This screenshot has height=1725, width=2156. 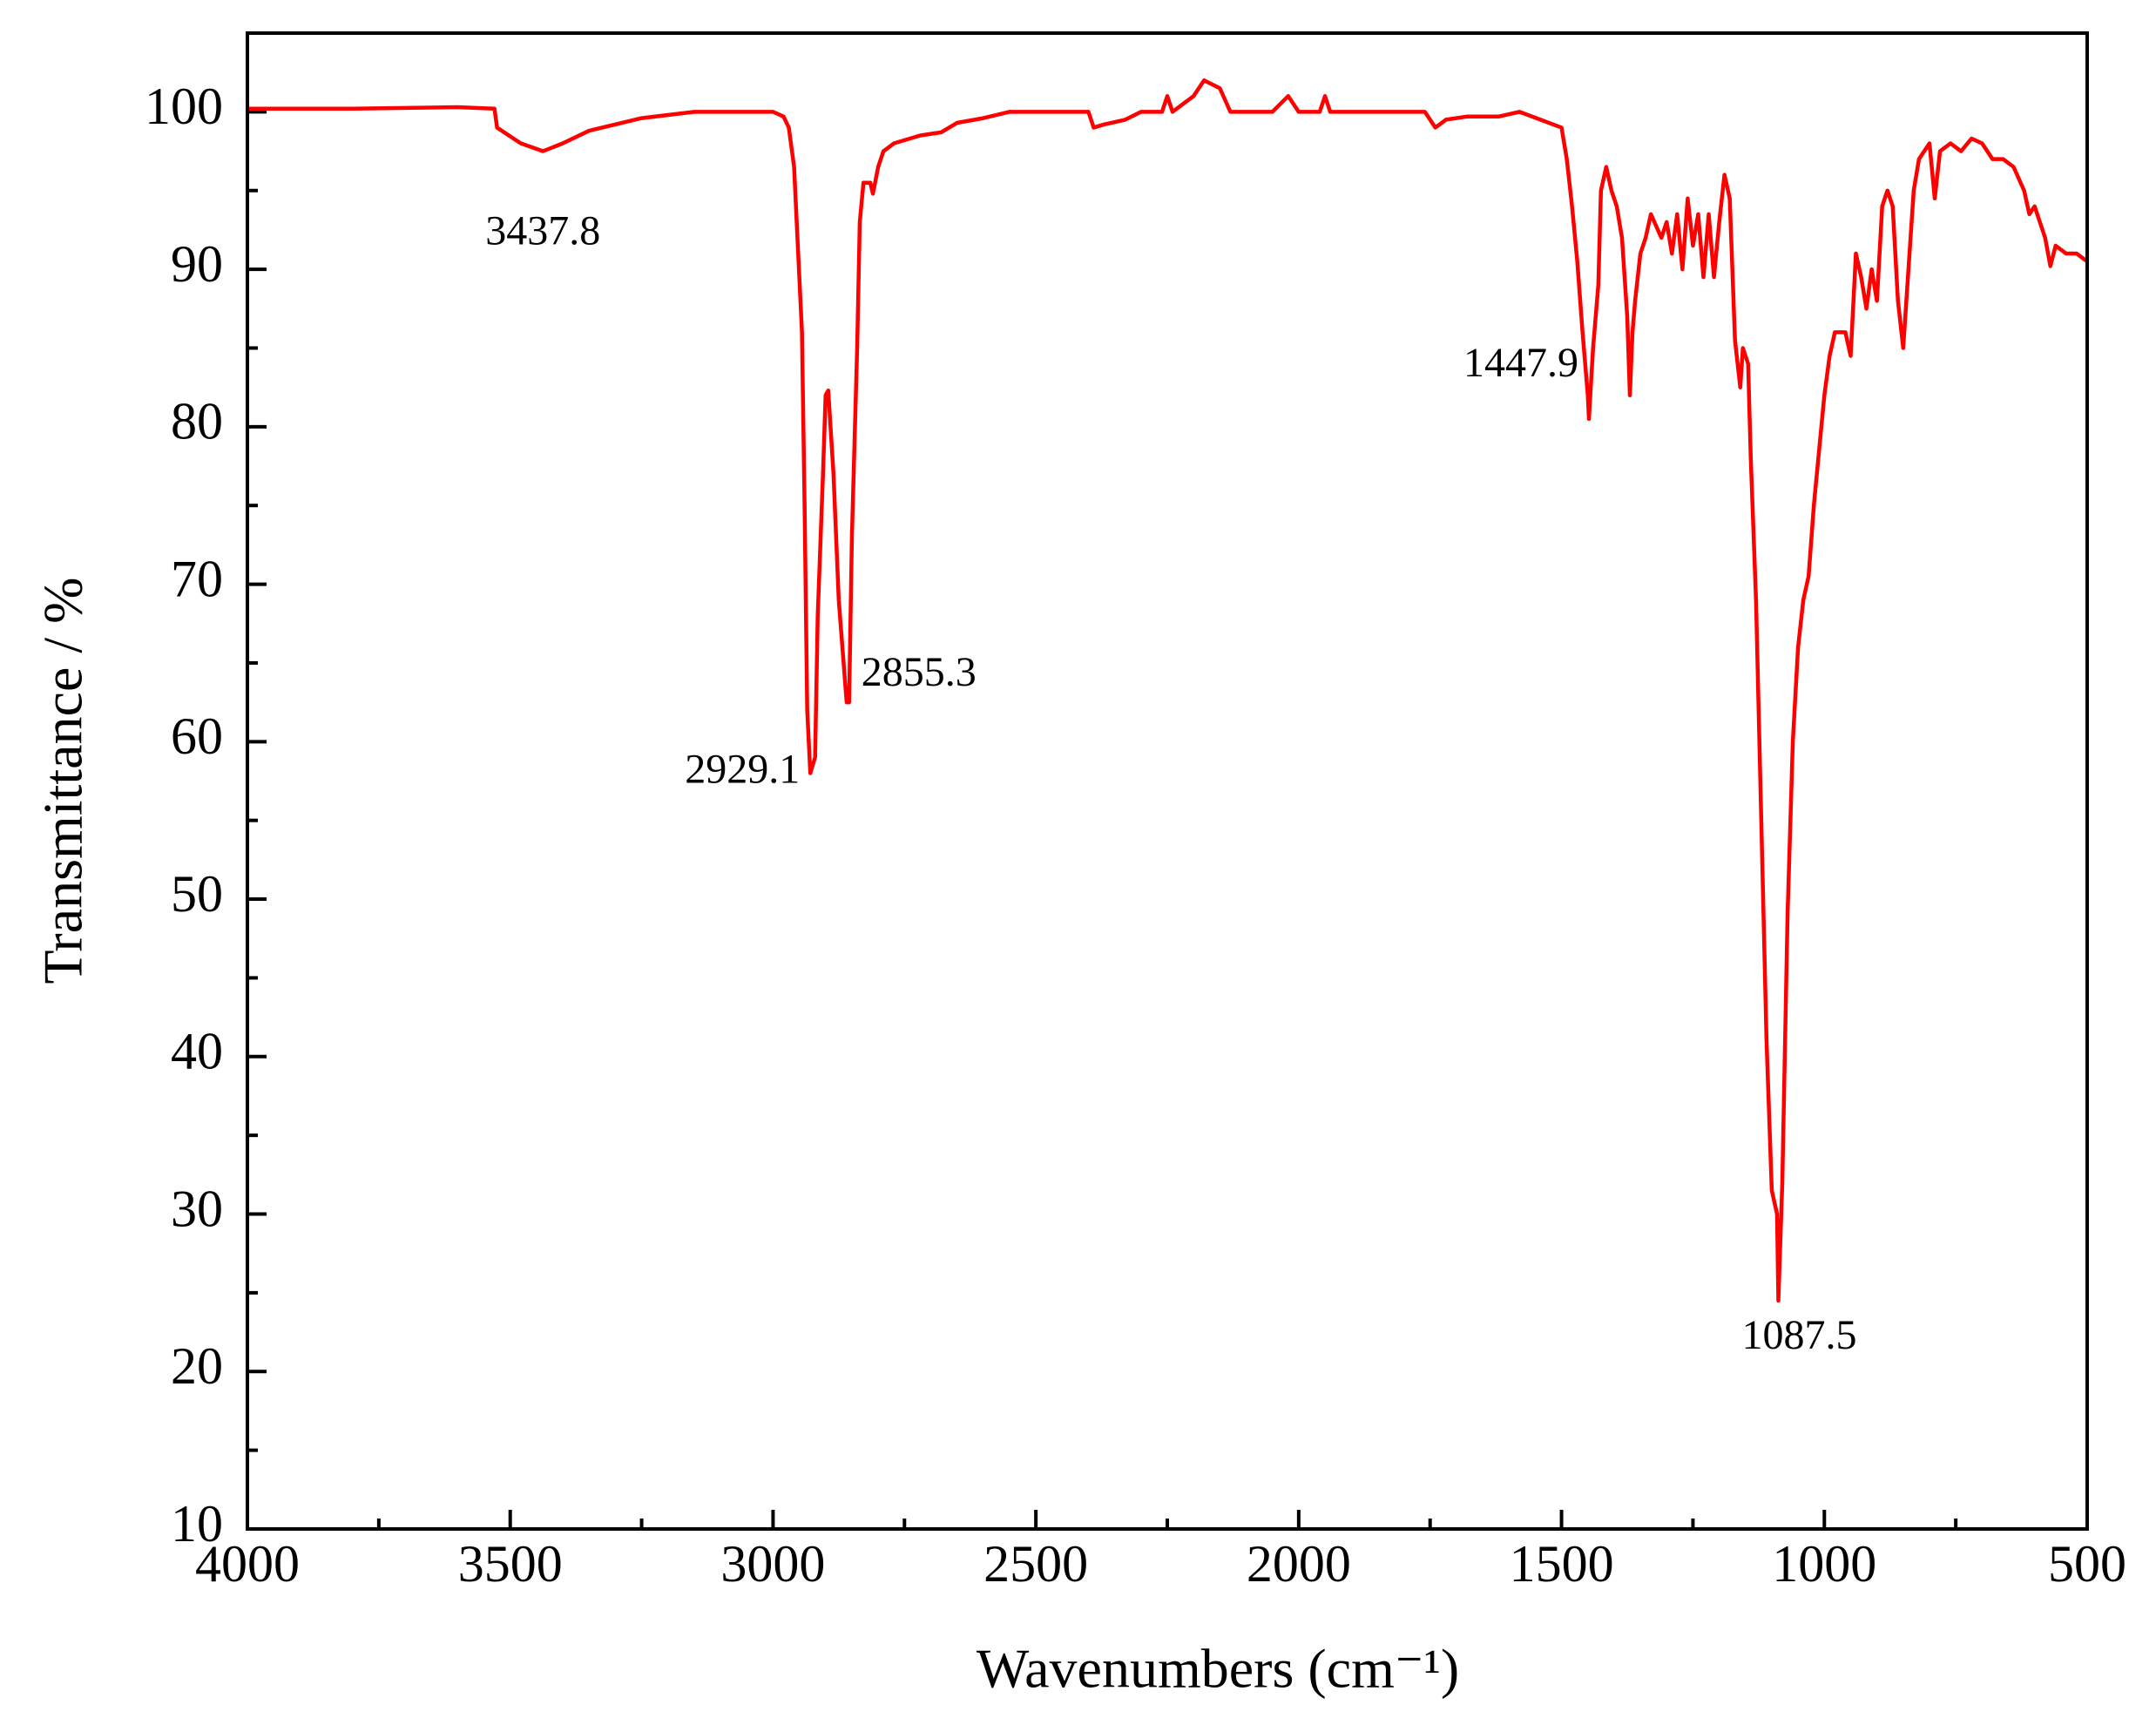 I want to click on x-axis-title: Wavenumbers (cm⁻¹), so click(x=1218, y=1669).